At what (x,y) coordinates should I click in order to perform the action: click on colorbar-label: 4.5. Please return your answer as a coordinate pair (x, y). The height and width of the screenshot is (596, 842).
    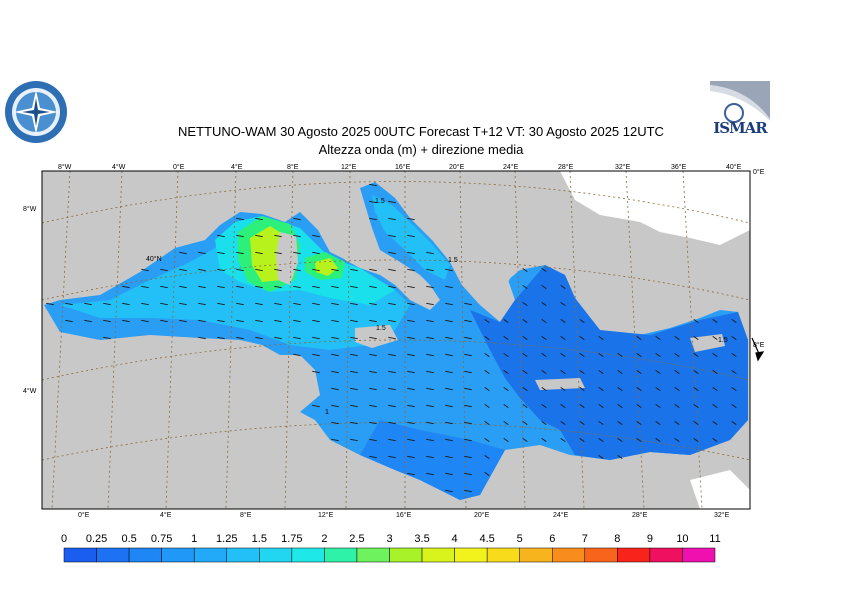
    Looking at the image, I should click on (487, 539).